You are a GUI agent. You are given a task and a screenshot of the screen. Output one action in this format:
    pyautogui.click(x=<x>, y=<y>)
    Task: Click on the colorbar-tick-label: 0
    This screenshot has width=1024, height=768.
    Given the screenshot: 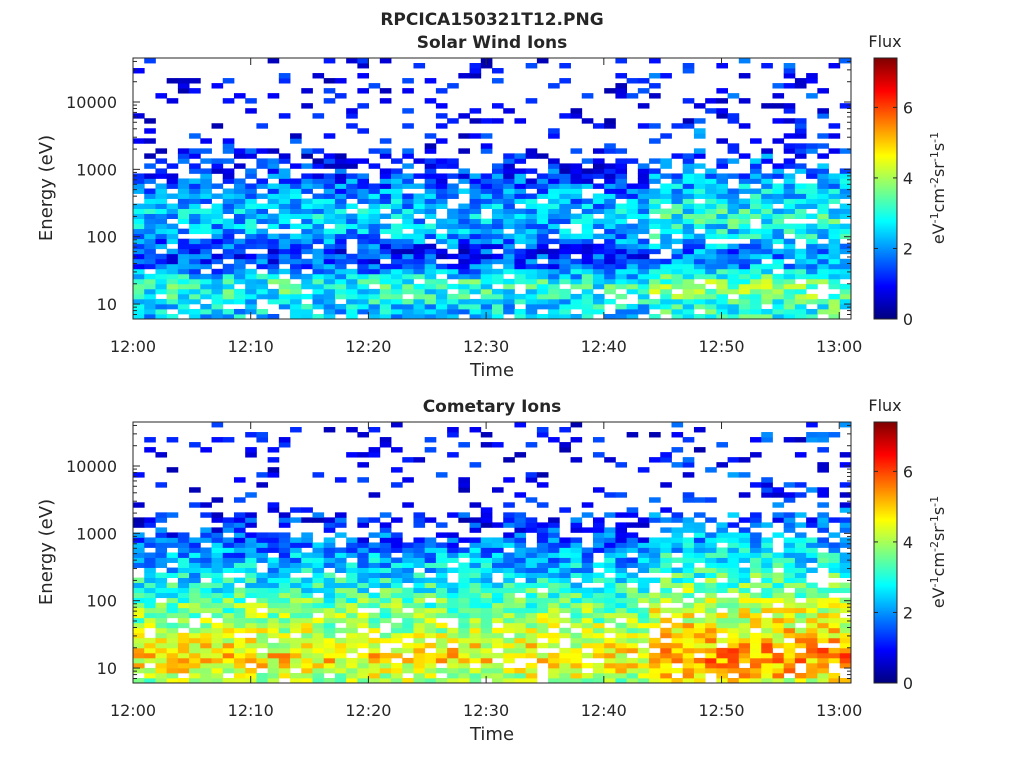 What is the action you would take?
    pyautogui.click(x=908, y=319)
    